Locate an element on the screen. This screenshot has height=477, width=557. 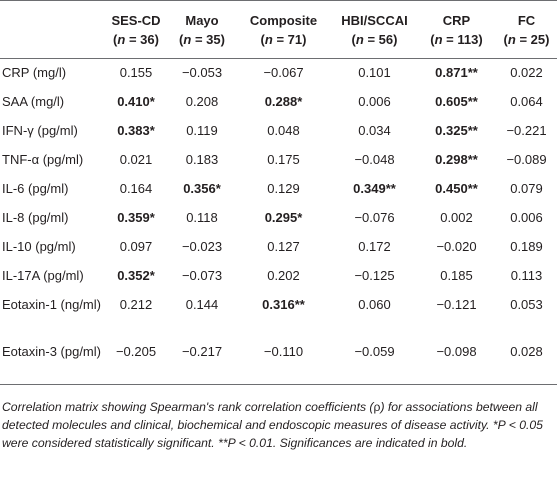
table-cell: −0.076 is located at coordinates (374, 217).